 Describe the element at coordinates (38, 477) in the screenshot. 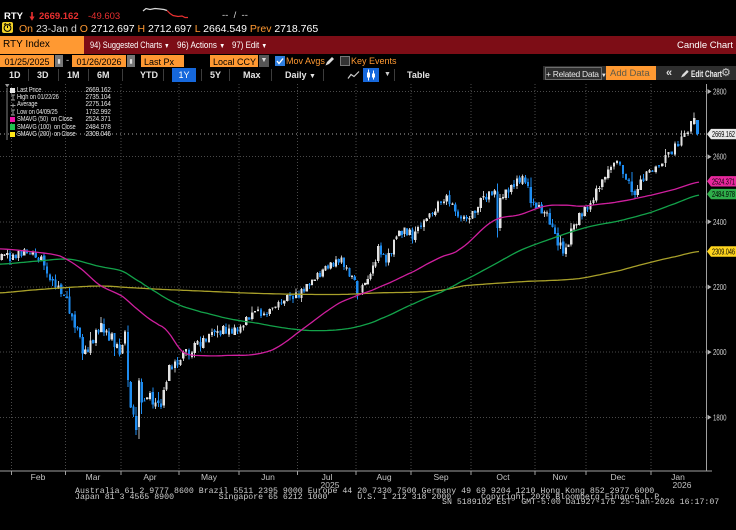

I see `svg-text: Feb` at that location.